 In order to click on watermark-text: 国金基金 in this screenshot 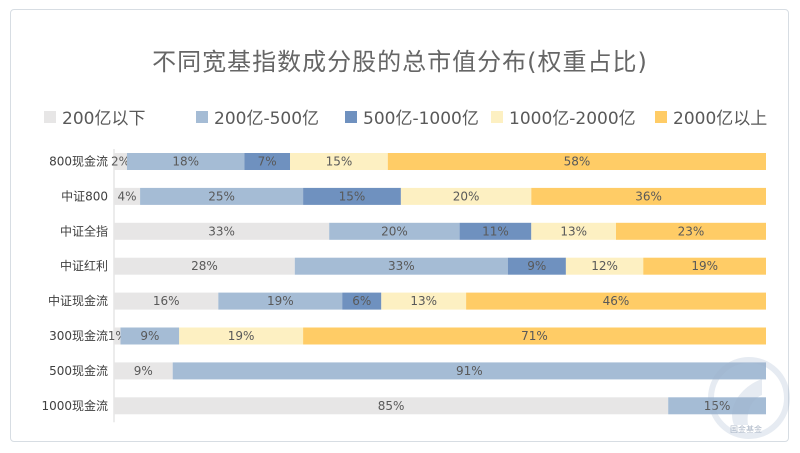, I will do `click(746, 429)`.